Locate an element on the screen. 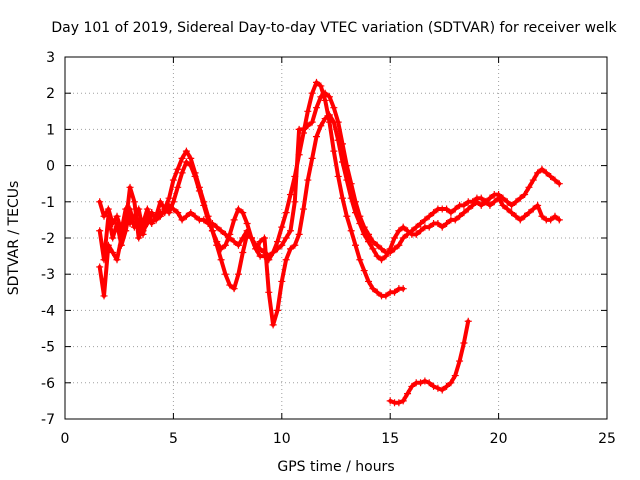 Image resolution: width=640 pixels, height=480 pixels. x-tick-label: 5 is located at coordinates (173, 439).